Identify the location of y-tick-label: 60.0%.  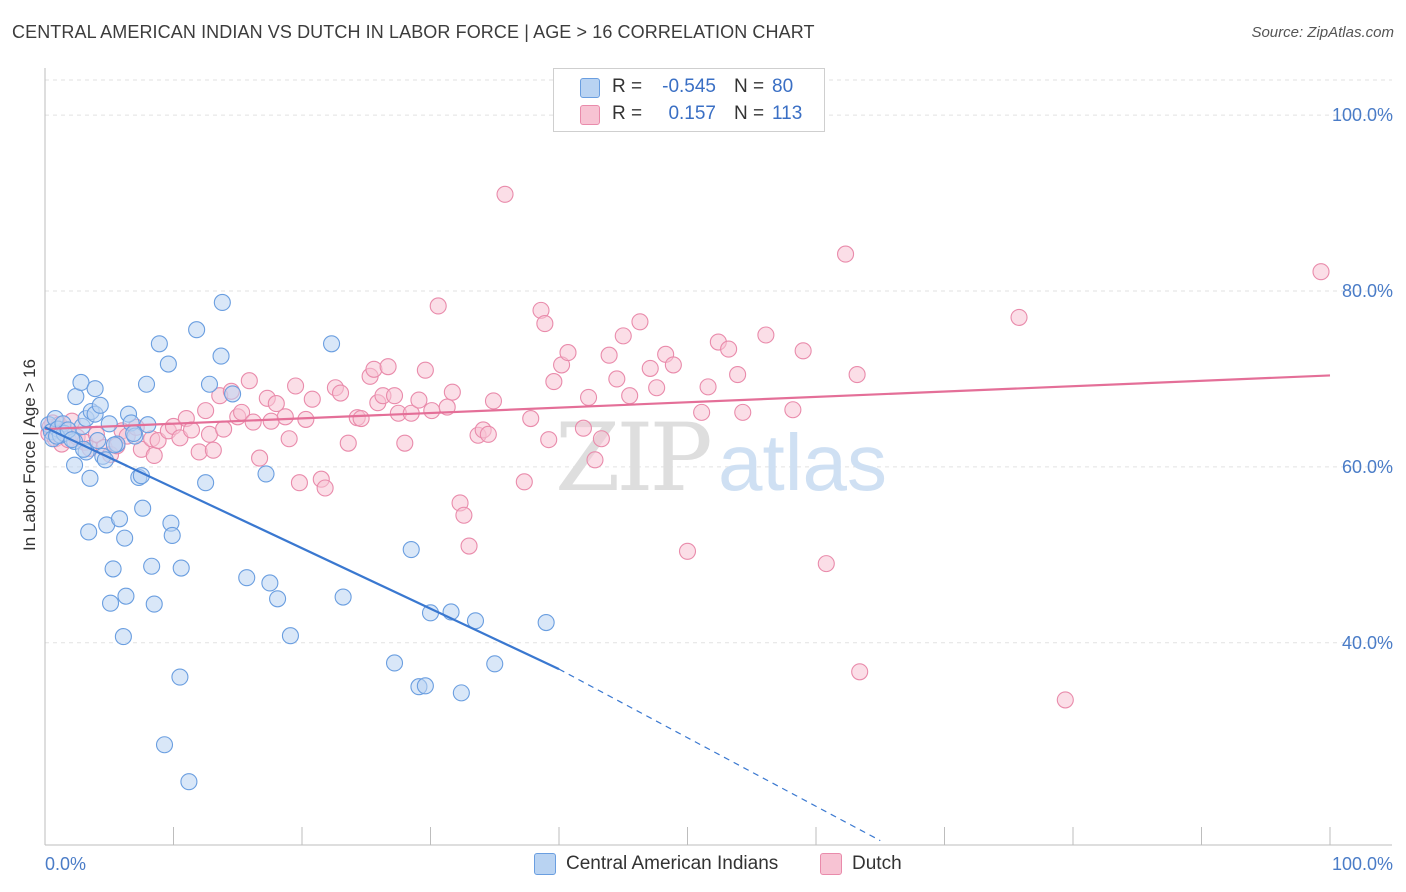
(1367, 467).